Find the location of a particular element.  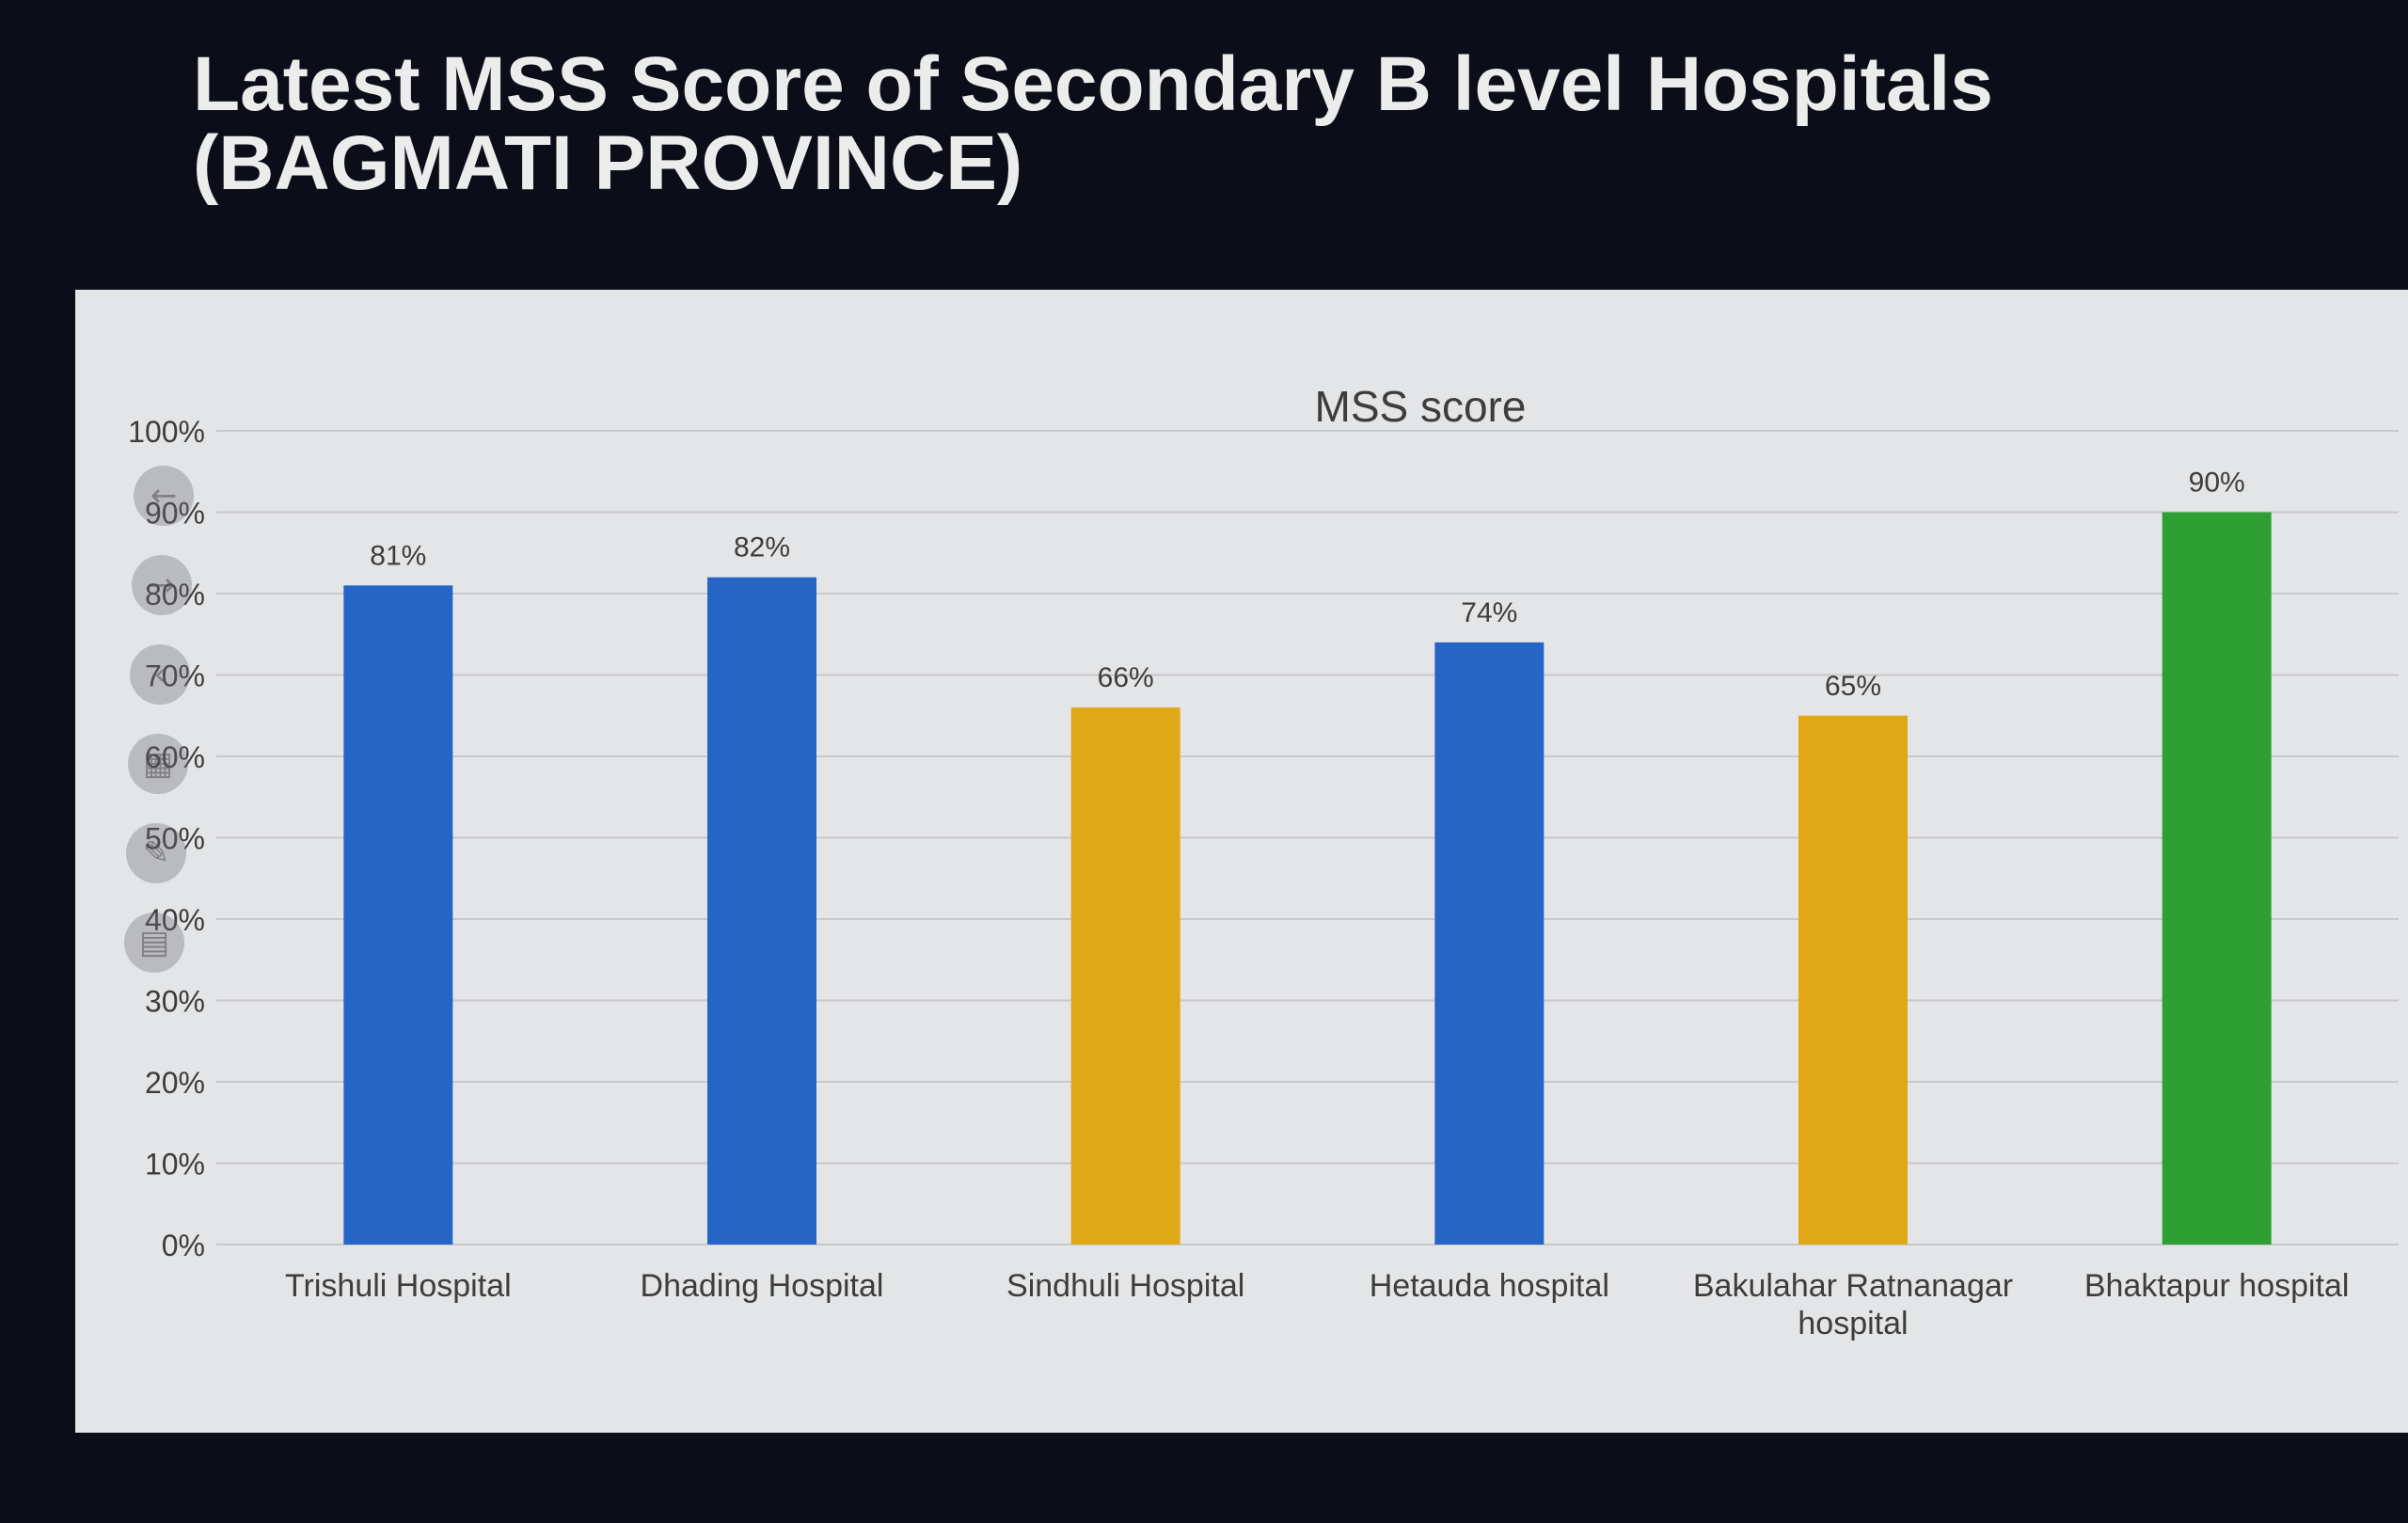

back-arrow-icon: ← is located at coordinates (164, 496).